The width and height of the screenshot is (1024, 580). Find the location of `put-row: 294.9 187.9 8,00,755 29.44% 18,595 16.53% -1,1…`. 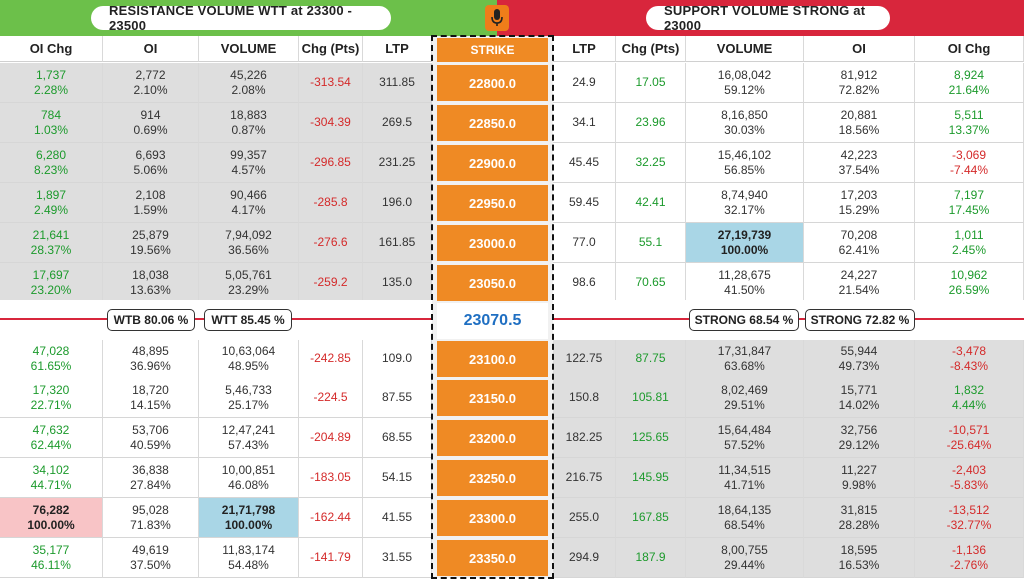

put-row: 294.9 187.9 8,00,755 29.44% 18,595 16.53% -1,1… is located at coordinates (788, 558).